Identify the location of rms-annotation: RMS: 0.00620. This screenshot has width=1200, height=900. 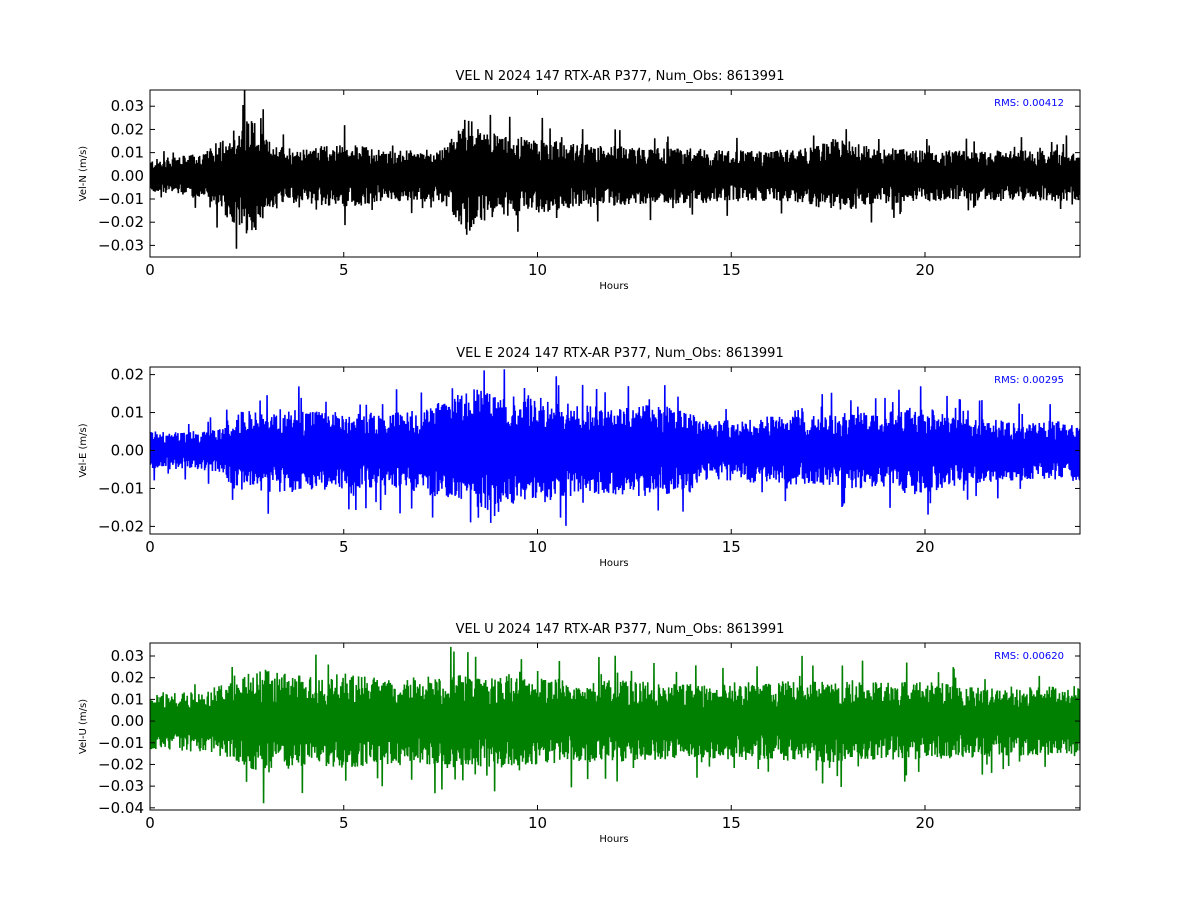
(1029, 656).